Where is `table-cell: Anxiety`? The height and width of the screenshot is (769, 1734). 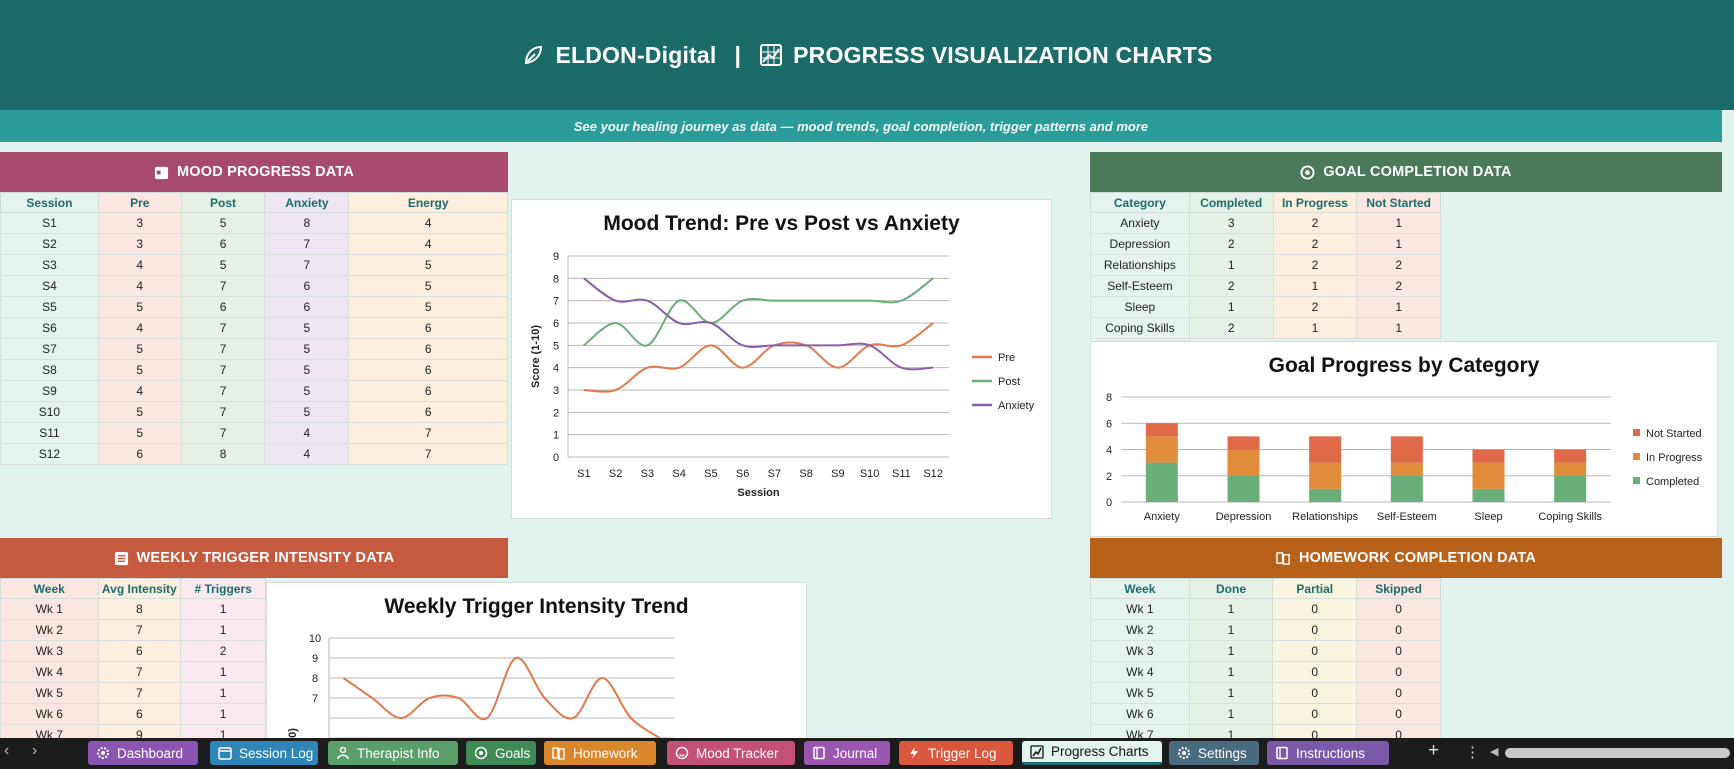
table-cell: Anxiety is located at coordinates (1140, 223).